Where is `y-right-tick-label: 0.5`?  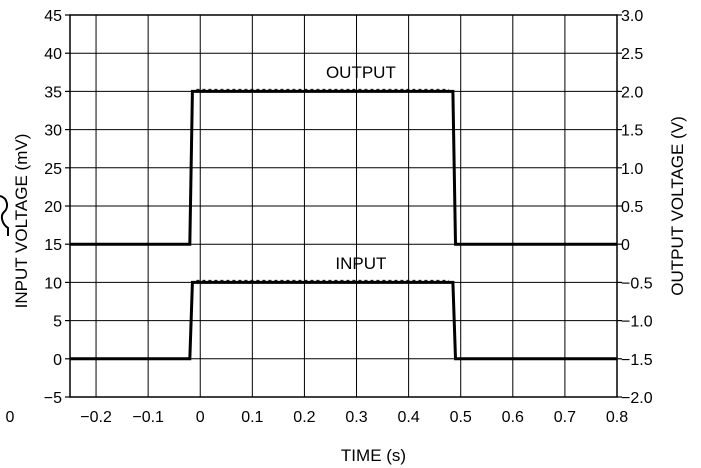 y-right-tick-label: 0.5 is located at coordinates (632, 207).